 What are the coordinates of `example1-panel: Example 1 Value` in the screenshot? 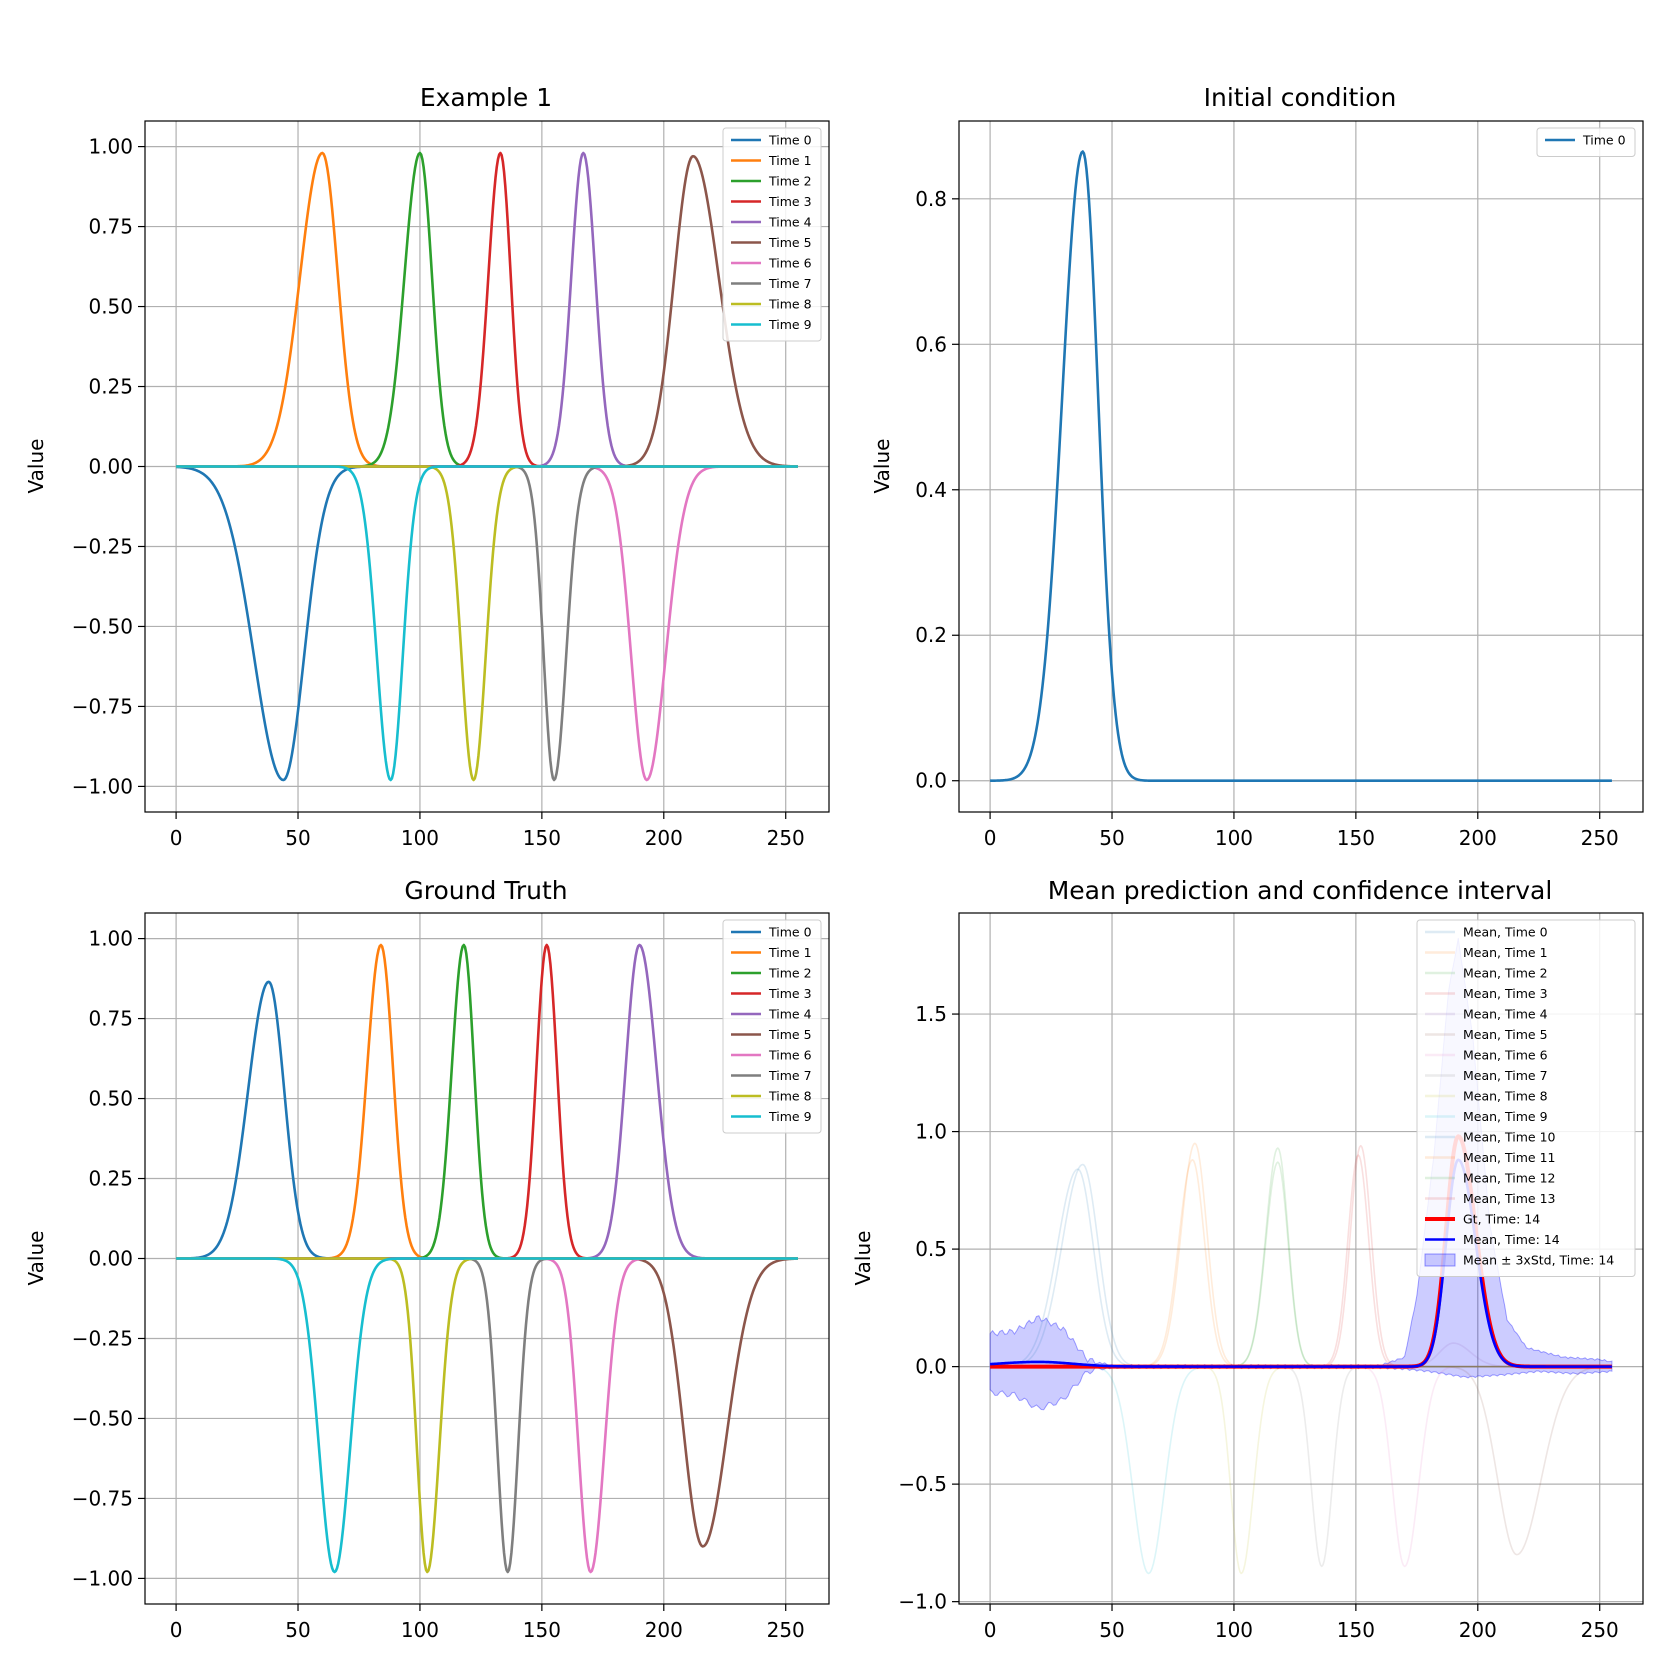 It's located at (288, 288).